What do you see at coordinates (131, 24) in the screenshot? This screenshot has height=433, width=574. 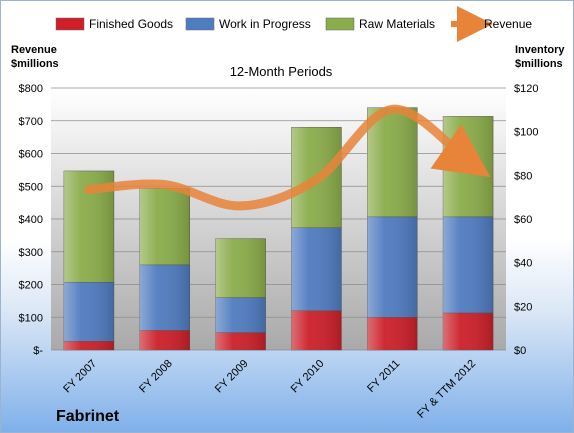 I see `legend-label: Finished Goods` at bounding box center [131, 24].